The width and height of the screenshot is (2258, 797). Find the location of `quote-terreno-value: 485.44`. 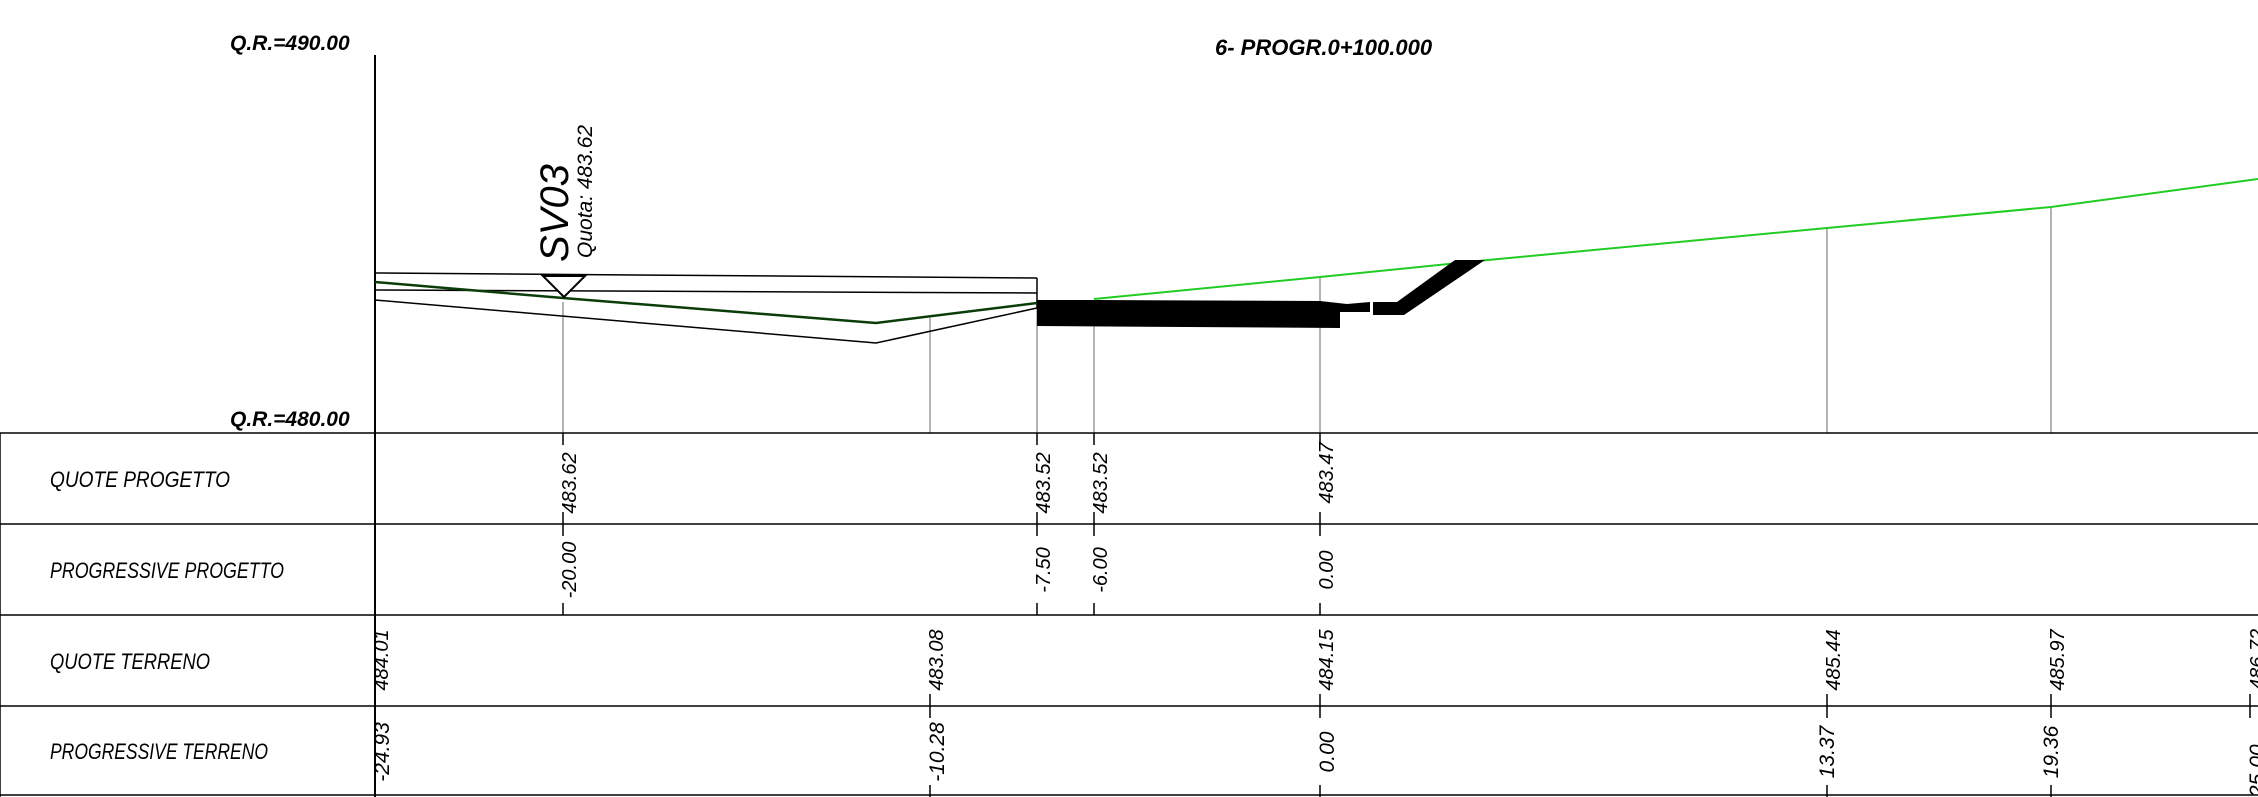

quote-terreno-value: 485.44 is located at coordinates (1834, 659).